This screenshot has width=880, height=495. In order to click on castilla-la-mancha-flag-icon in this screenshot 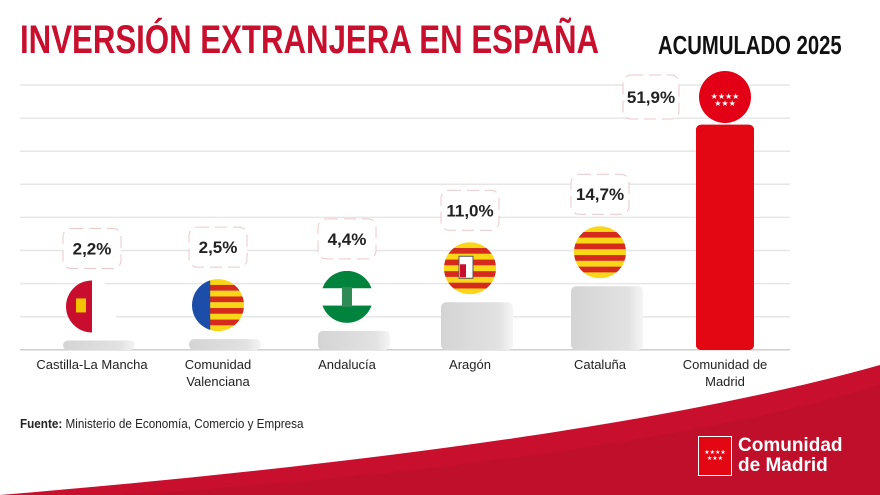, I will do `click(92, 306)`.